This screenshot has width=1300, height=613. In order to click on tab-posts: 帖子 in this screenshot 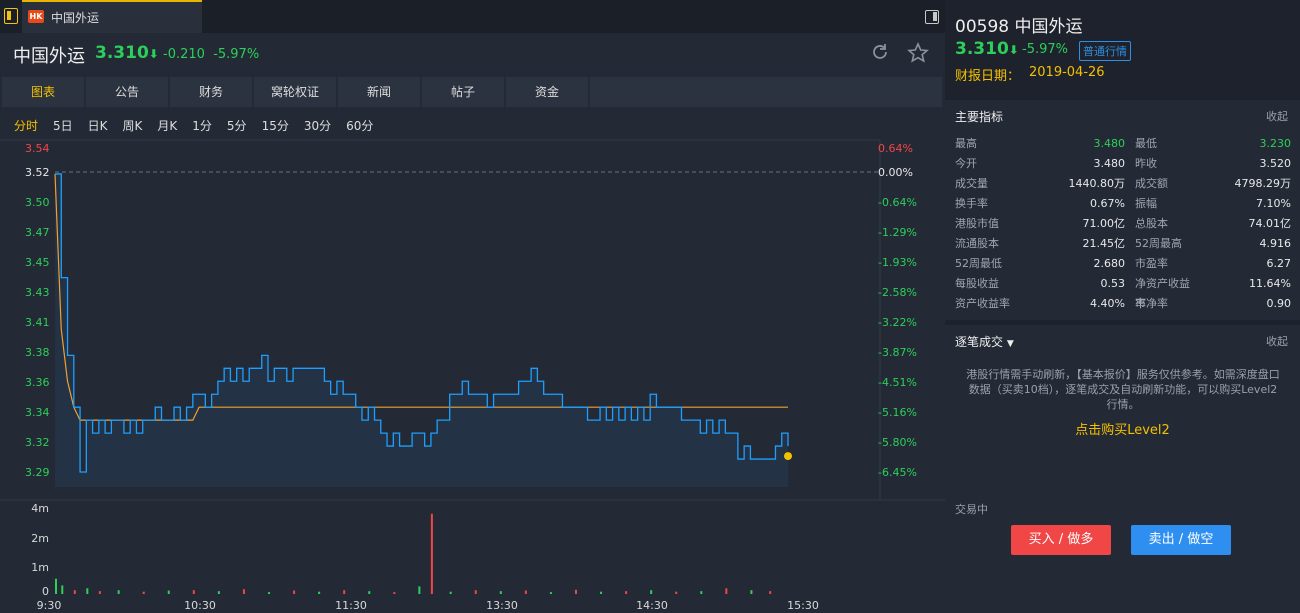, I will do `click(463, 92)`.